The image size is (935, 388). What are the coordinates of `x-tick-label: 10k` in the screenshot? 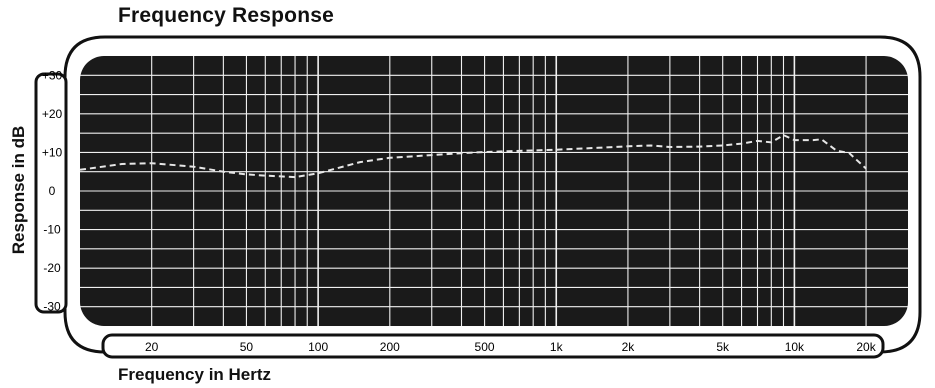 It's located at (795, 347).